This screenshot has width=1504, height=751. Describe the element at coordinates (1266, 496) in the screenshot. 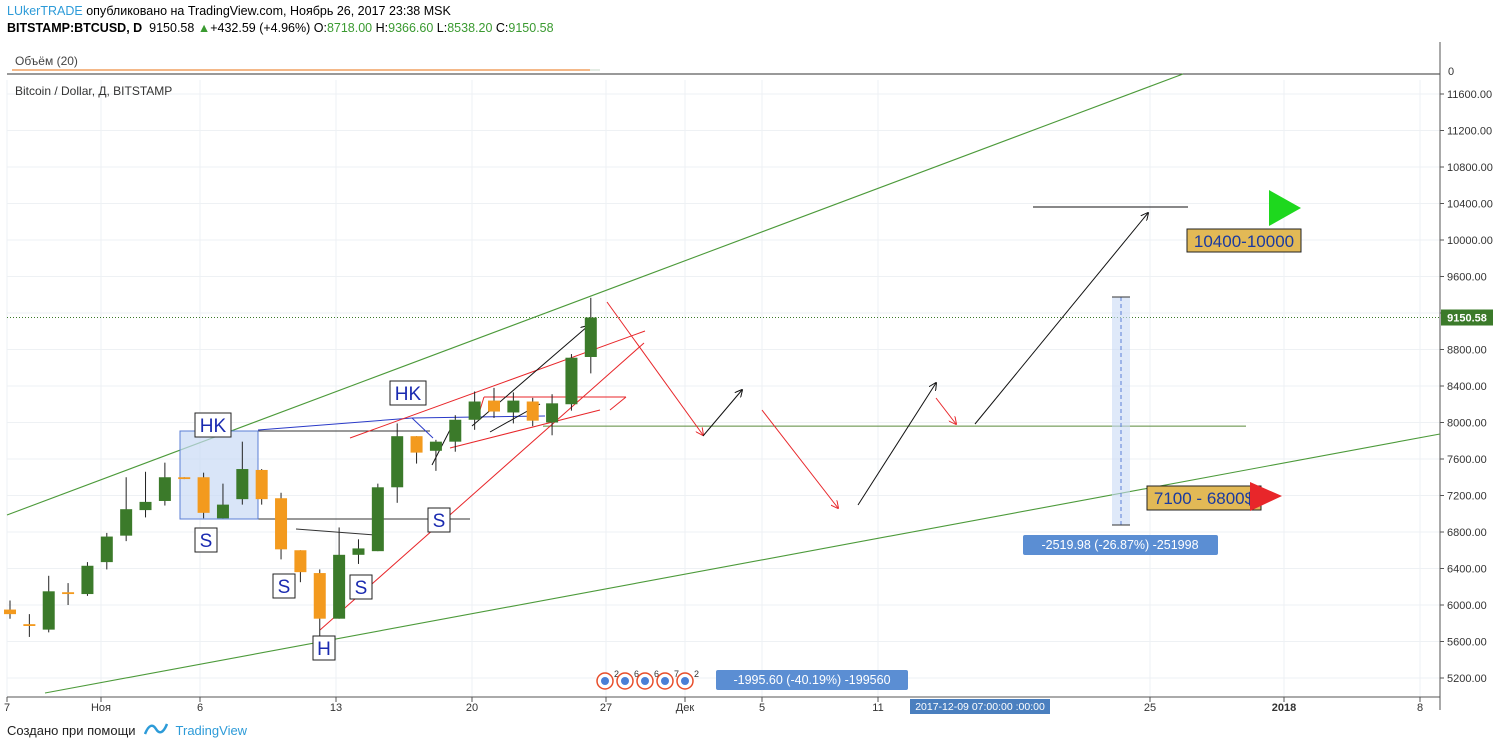

I see `target-down-icon` at that location.